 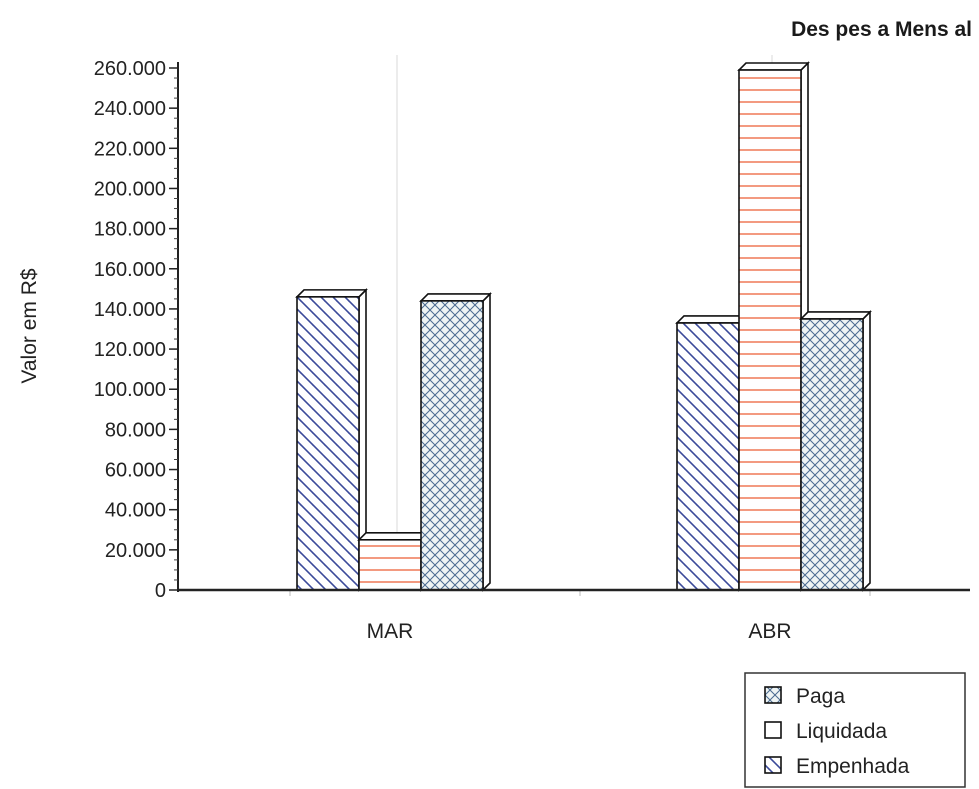 I want to click on legend-swatch-empenhada, so click(x=773, y=765).